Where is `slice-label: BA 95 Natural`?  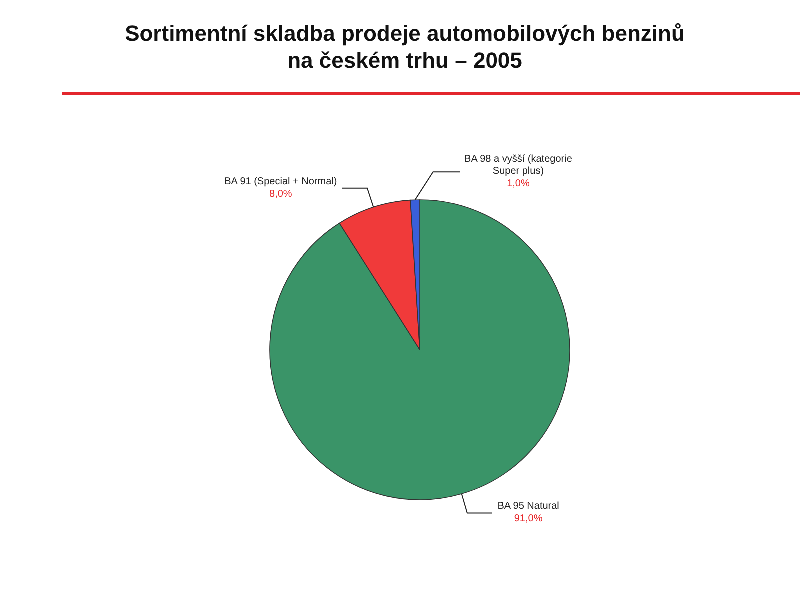
slice-label: BA 95 Natural is located at coordinates (529, 506).